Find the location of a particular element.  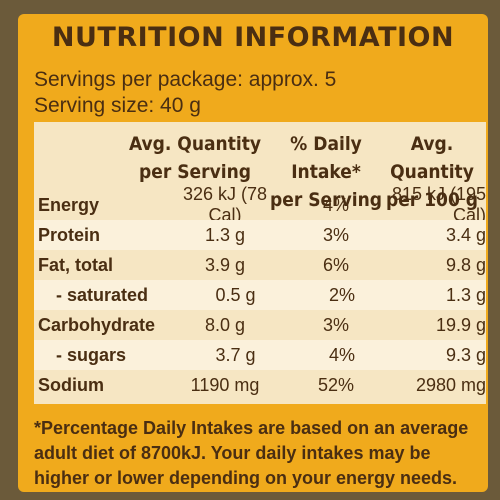

header-avg-quantity-per-serving: Avg. Quantity per Serving is located at coordinates (195, 158).